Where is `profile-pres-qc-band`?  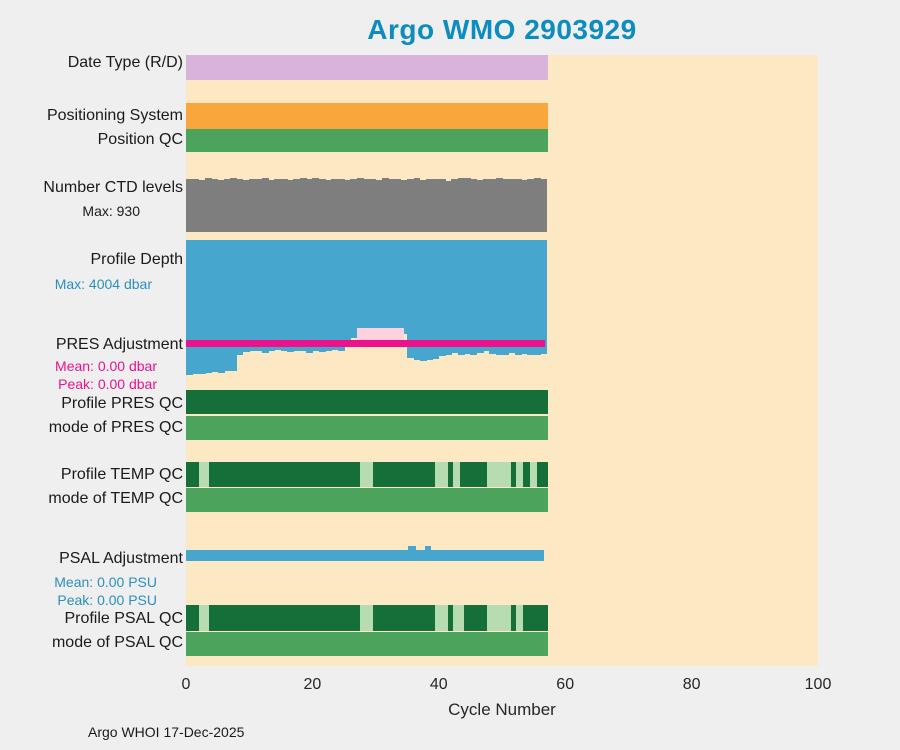 profile-pres-qc-band is located at coordinates (367, 402).